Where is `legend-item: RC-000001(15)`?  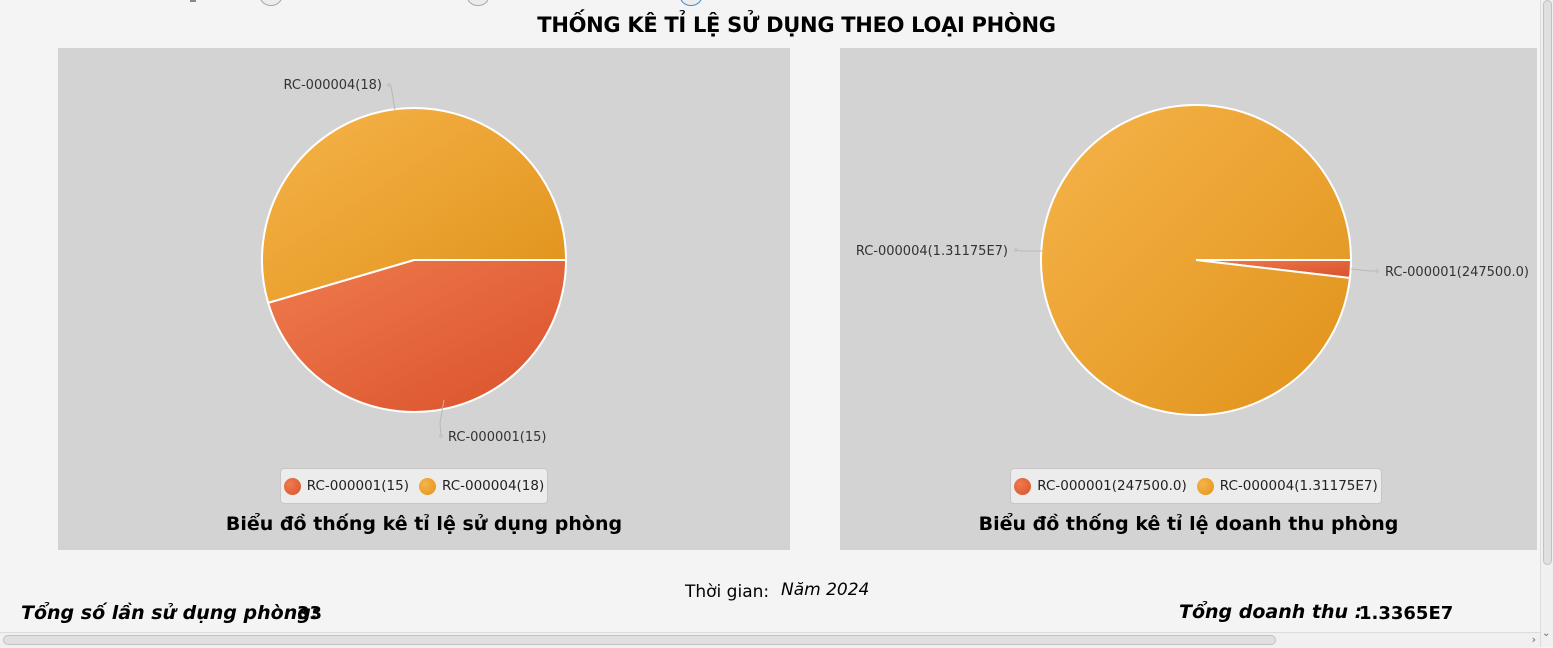
legend-item: RC-000001(15) is located at coordinates (346, 486).